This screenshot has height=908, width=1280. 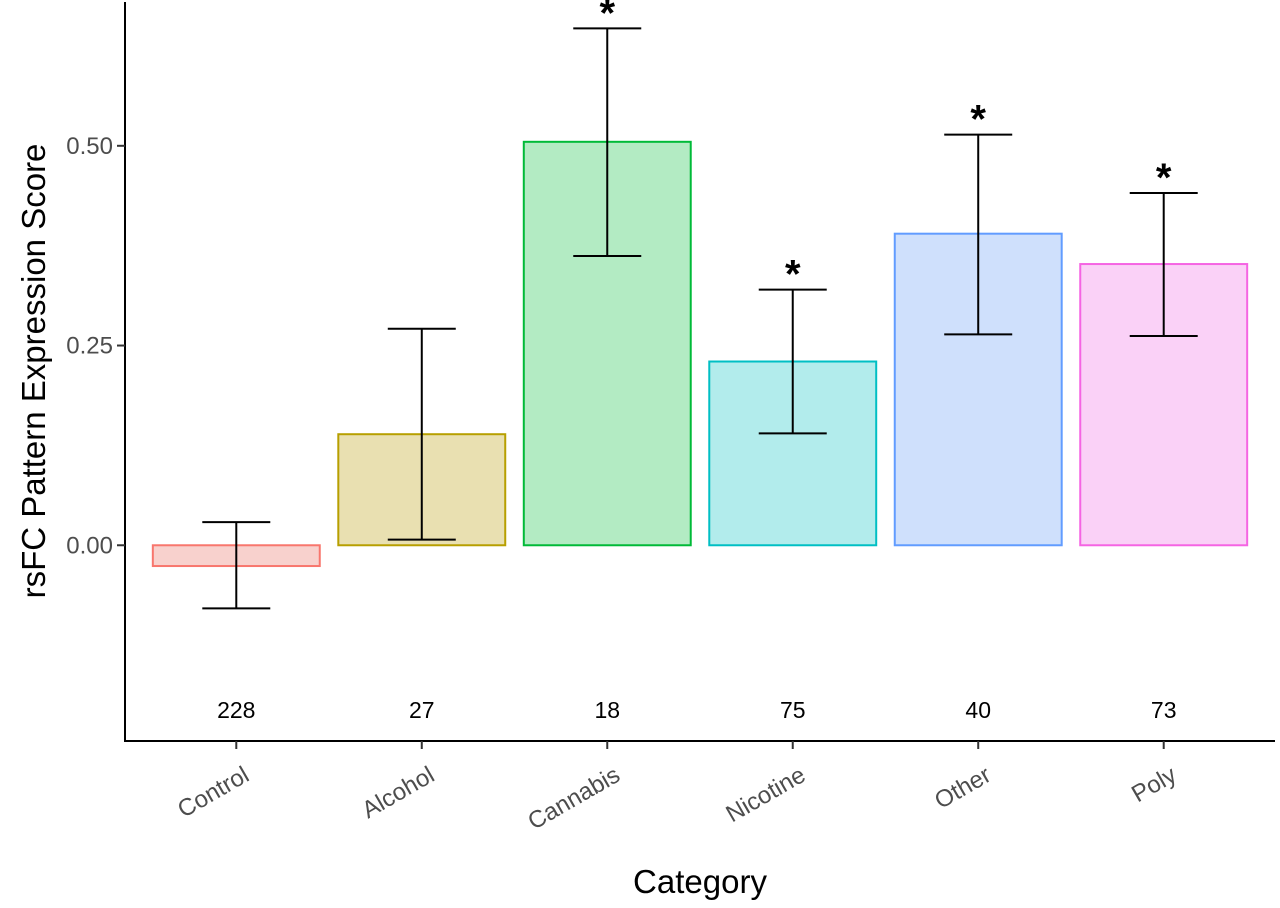 What do you see at coordinates (236, 565) in the screenshot?
I see `error-bar-control` at bounding box center [236, 565].